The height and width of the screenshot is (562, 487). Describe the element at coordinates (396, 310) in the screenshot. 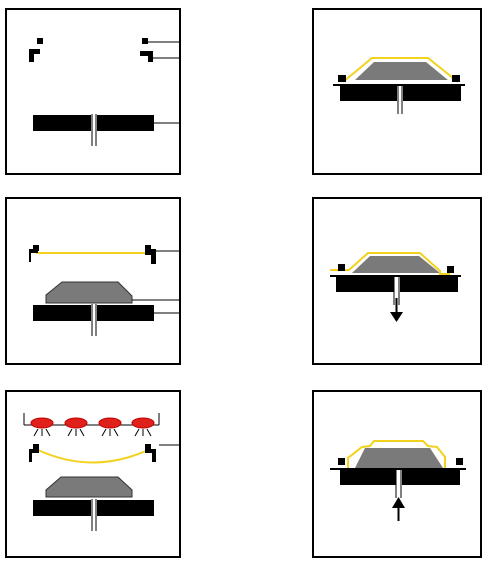

I see `down-arrow-icon` at that location.